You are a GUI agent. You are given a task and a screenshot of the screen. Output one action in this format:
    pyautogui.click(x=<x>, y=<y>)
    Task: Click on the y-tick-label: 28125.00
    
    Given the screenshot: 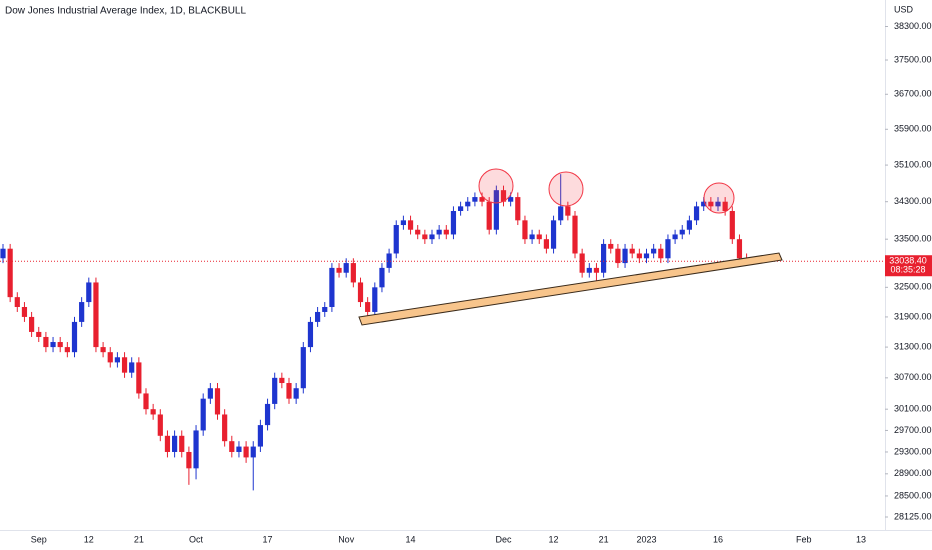 What is the action you would take?
    pyautogui.click(x=913, y=516)
    